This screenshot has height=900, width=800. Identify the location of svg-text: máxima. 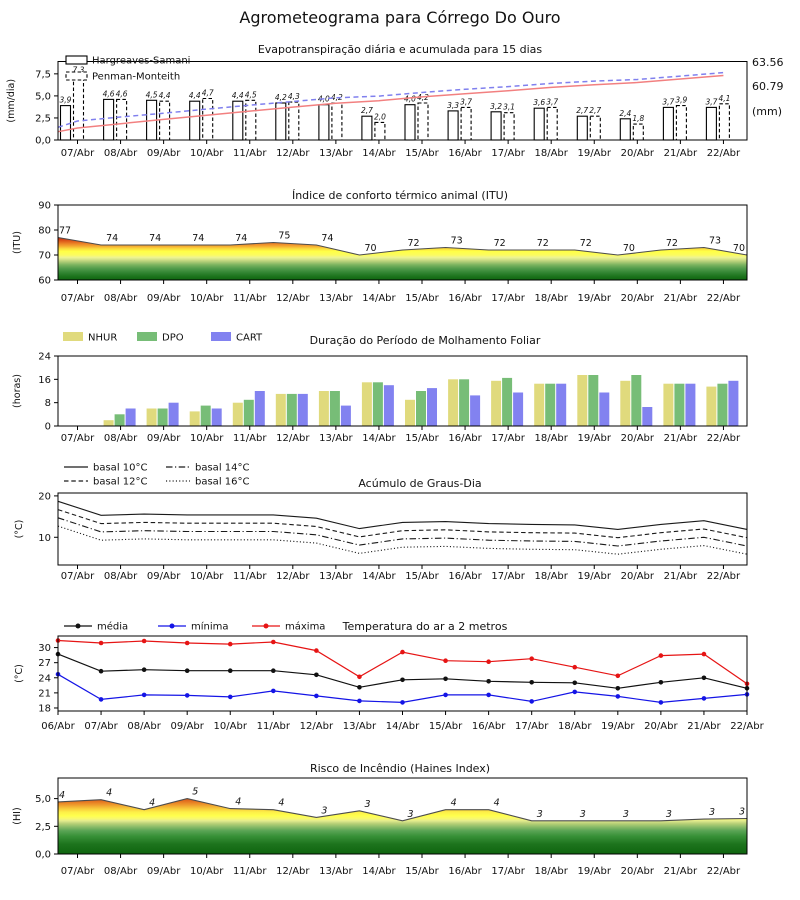
(305, 627).